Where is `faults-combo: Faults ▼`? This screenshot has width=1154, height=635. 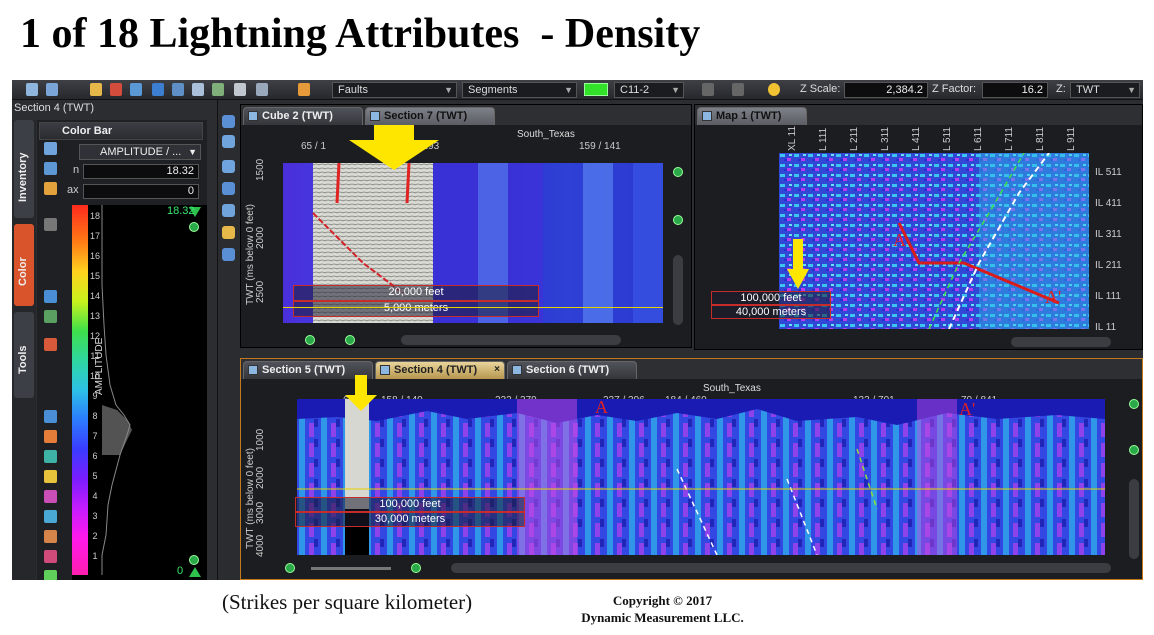 faults-combo: Faults ▼ is located at coordinates (394, 90).